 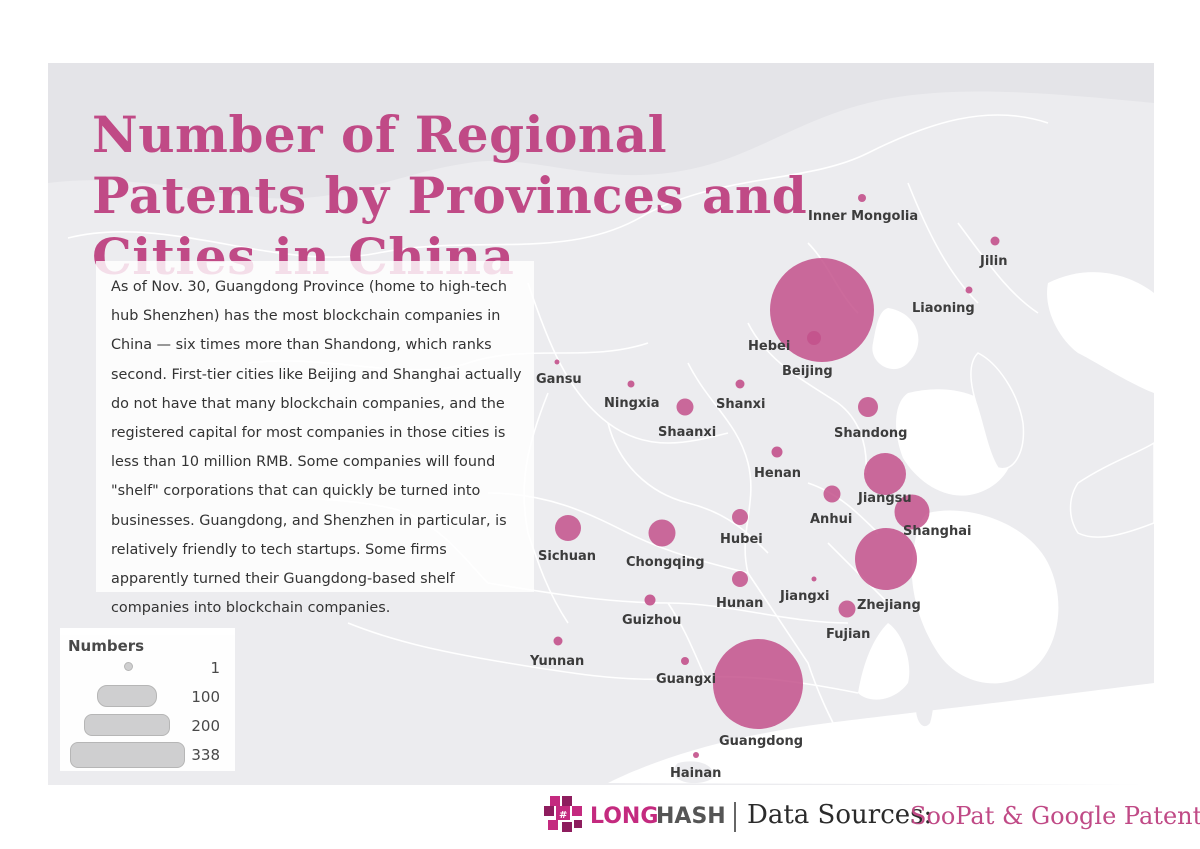 What do you see at coordinates (624, 816) in the screenshot?
I see `logo-long-text: LONG` at bounding box center [624, 816].